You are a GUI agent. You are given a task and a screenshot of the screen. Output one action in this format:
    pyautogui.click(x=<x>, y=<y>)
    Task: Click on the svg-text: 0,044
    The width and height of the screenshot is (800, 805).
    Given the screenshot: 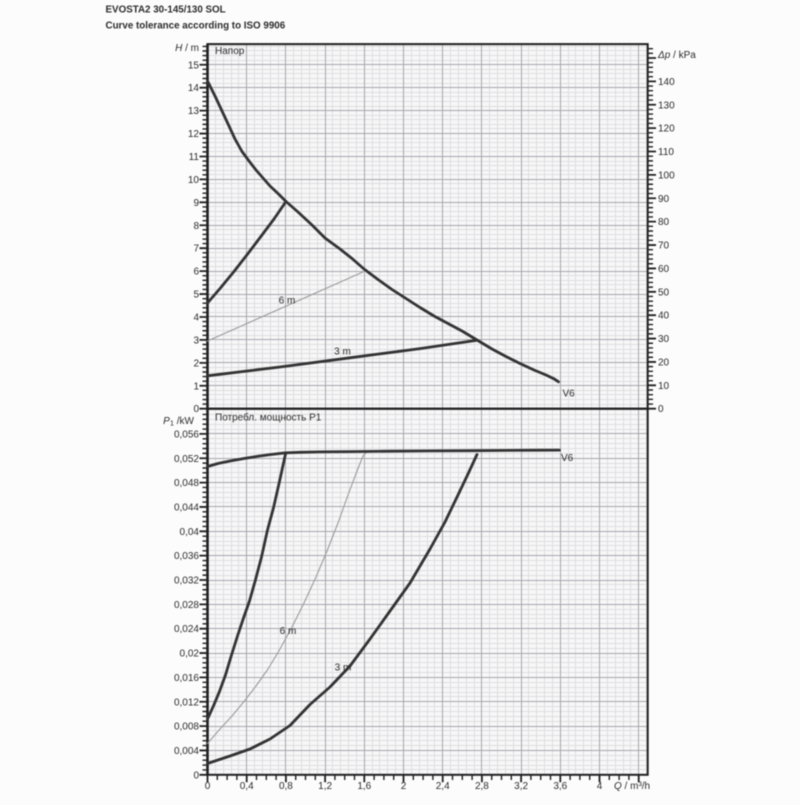 What is the action you would take?
    pyautogui.click(x=186, y=507)
    